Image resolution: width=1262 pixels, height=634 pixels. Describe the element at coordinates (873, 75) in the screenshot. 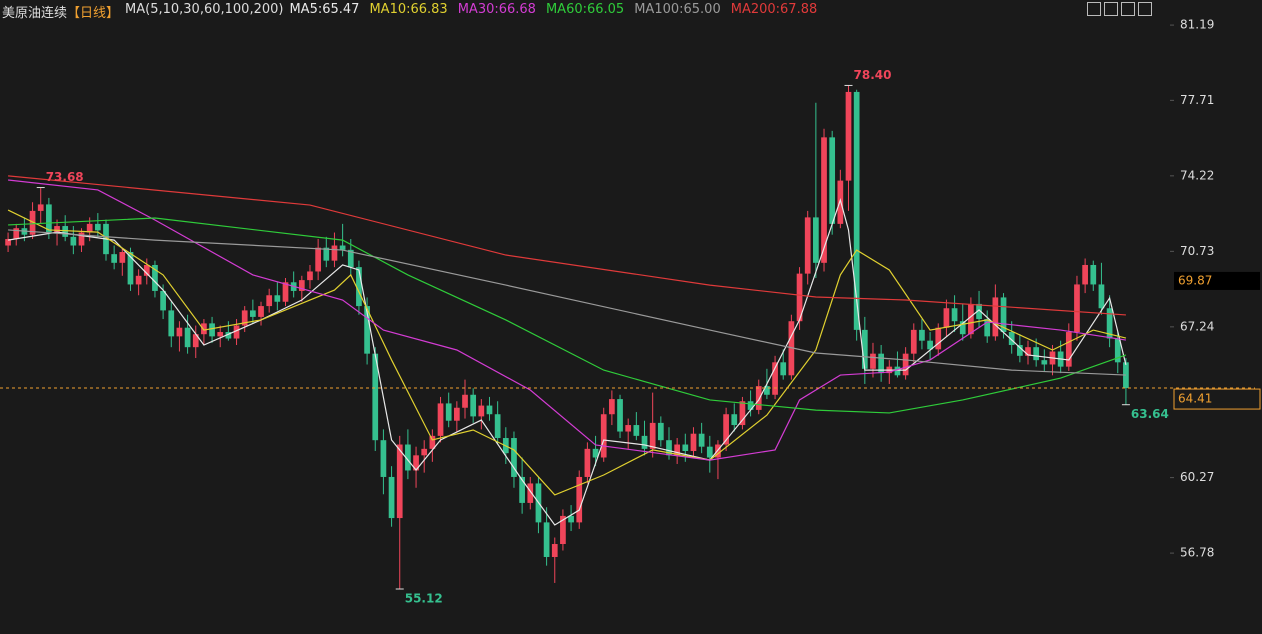

I see `annotation: 78.40` at that location.